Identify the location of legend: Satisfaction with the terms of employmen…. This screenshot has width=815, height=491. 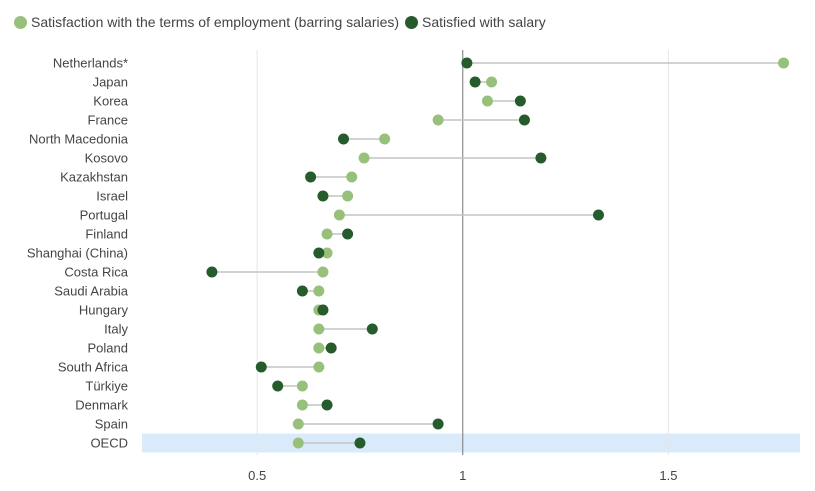
(283, 22).